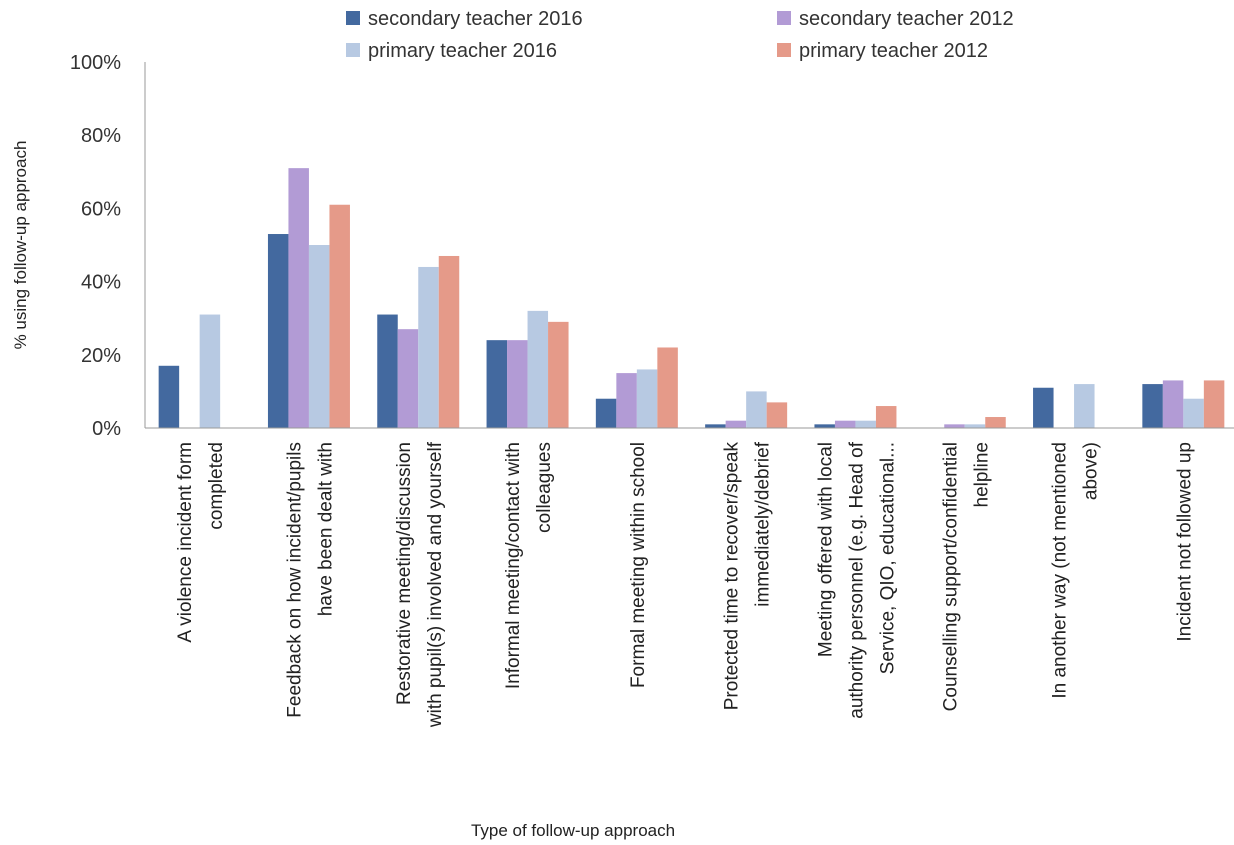  I want to click on legend-label: primary teacher 2016, so click(462, 51).